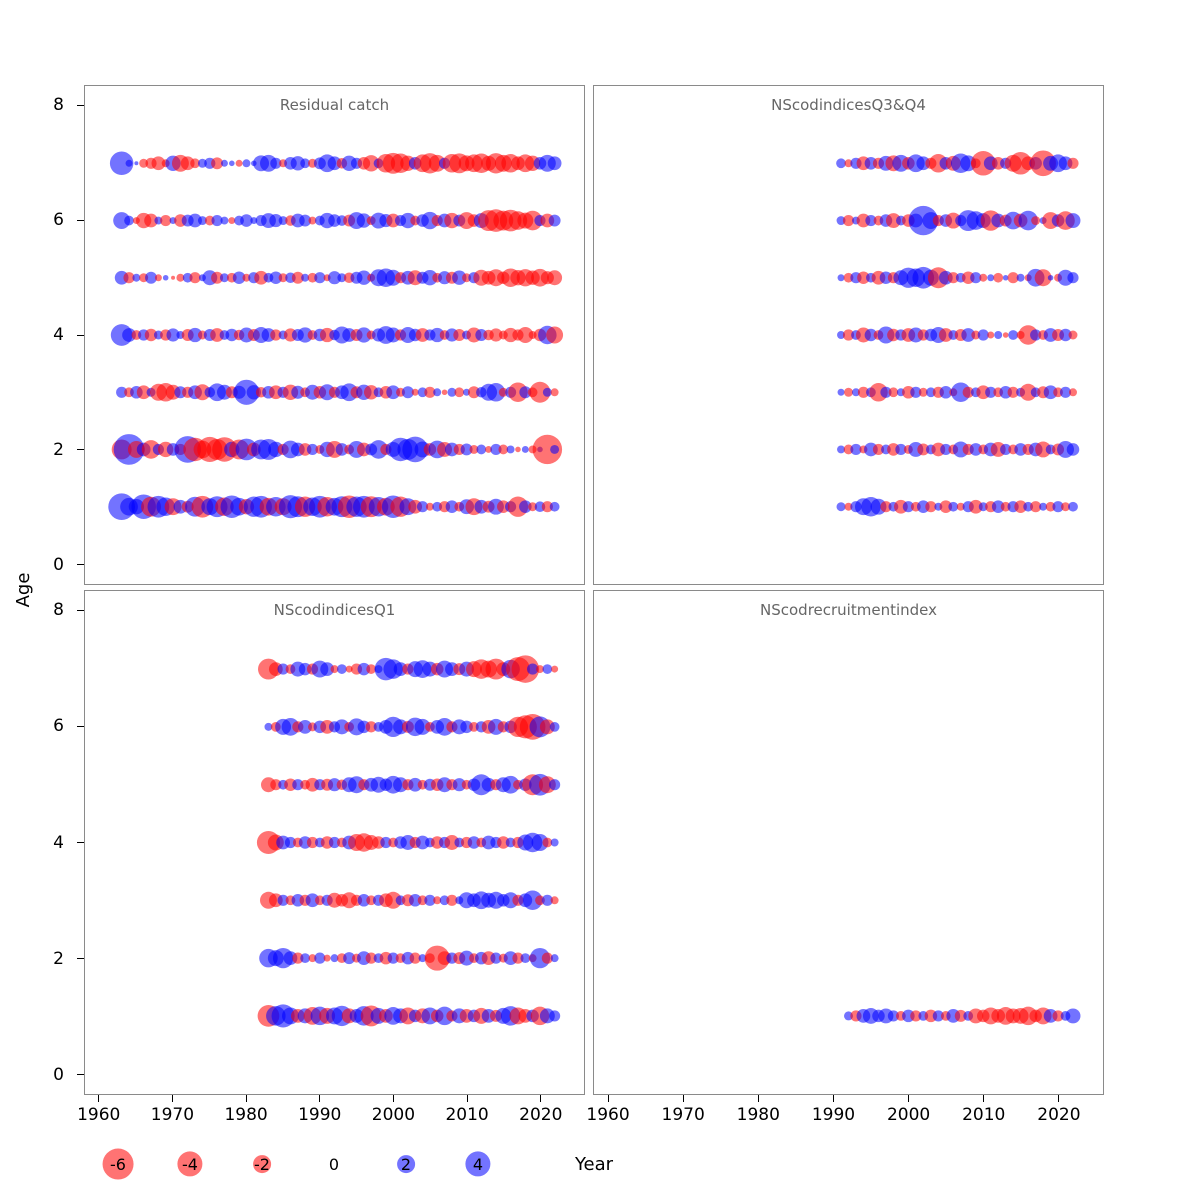 The width and height of the screenshot is (1200, 1200). I want to click on legend-label: 0, so click(334, 1164).